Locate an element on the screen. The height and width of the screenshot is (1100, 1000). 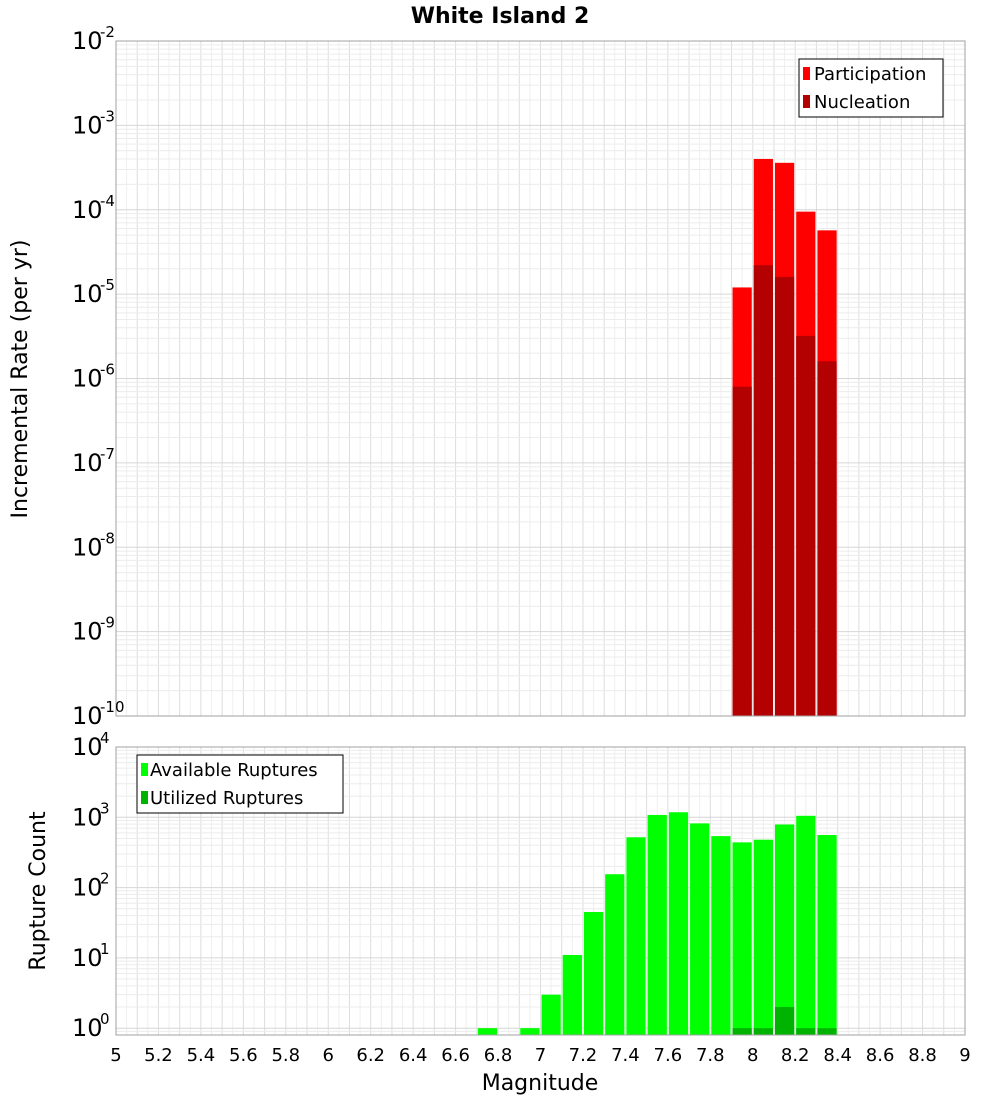
x-tick-label: 6.2 is located at coordinates (370, 1055).